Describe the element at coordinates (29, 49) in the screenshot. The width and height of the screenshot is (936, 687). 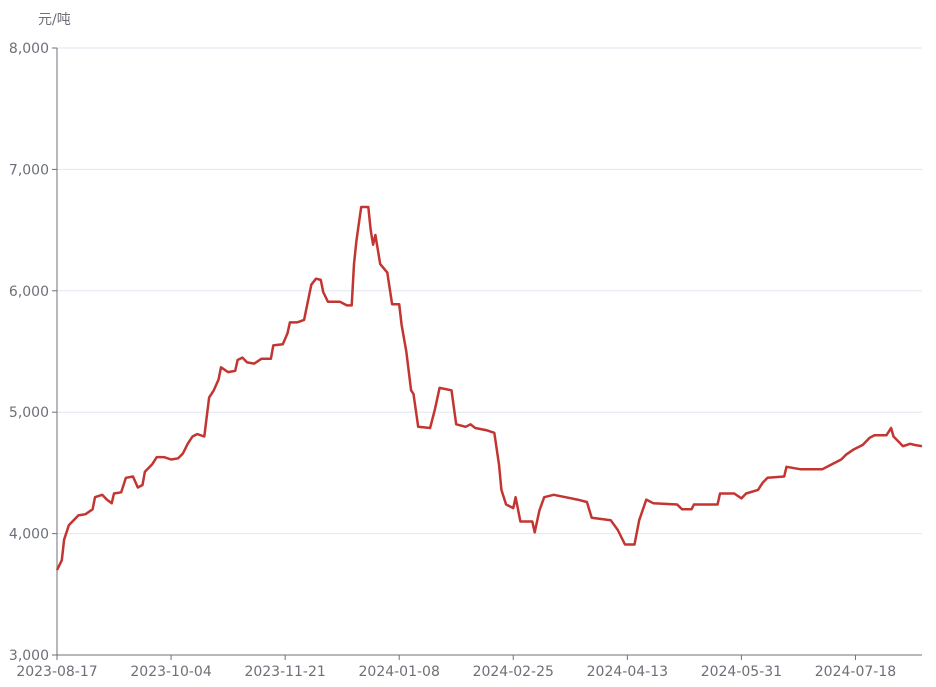
I see `y-tick-label: 8,000` at that location.